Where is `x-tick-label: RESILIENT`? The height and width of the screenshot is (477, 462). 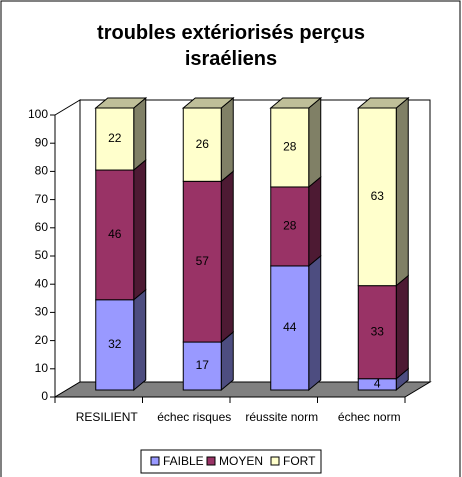 x-tick-label: RESILIENT is located at coordinates (107, 417).